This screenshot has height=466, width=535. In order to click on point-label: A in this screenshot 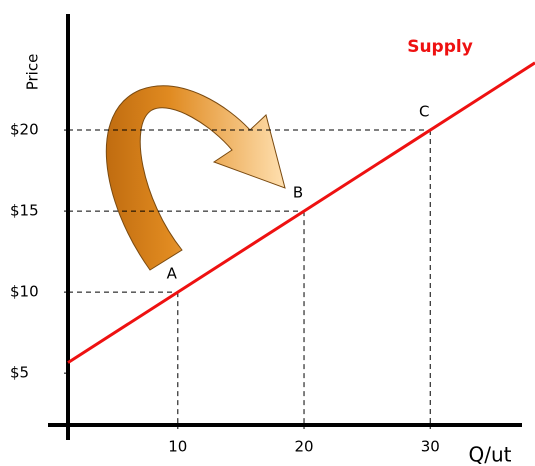, I will do `click(172, 274)`.